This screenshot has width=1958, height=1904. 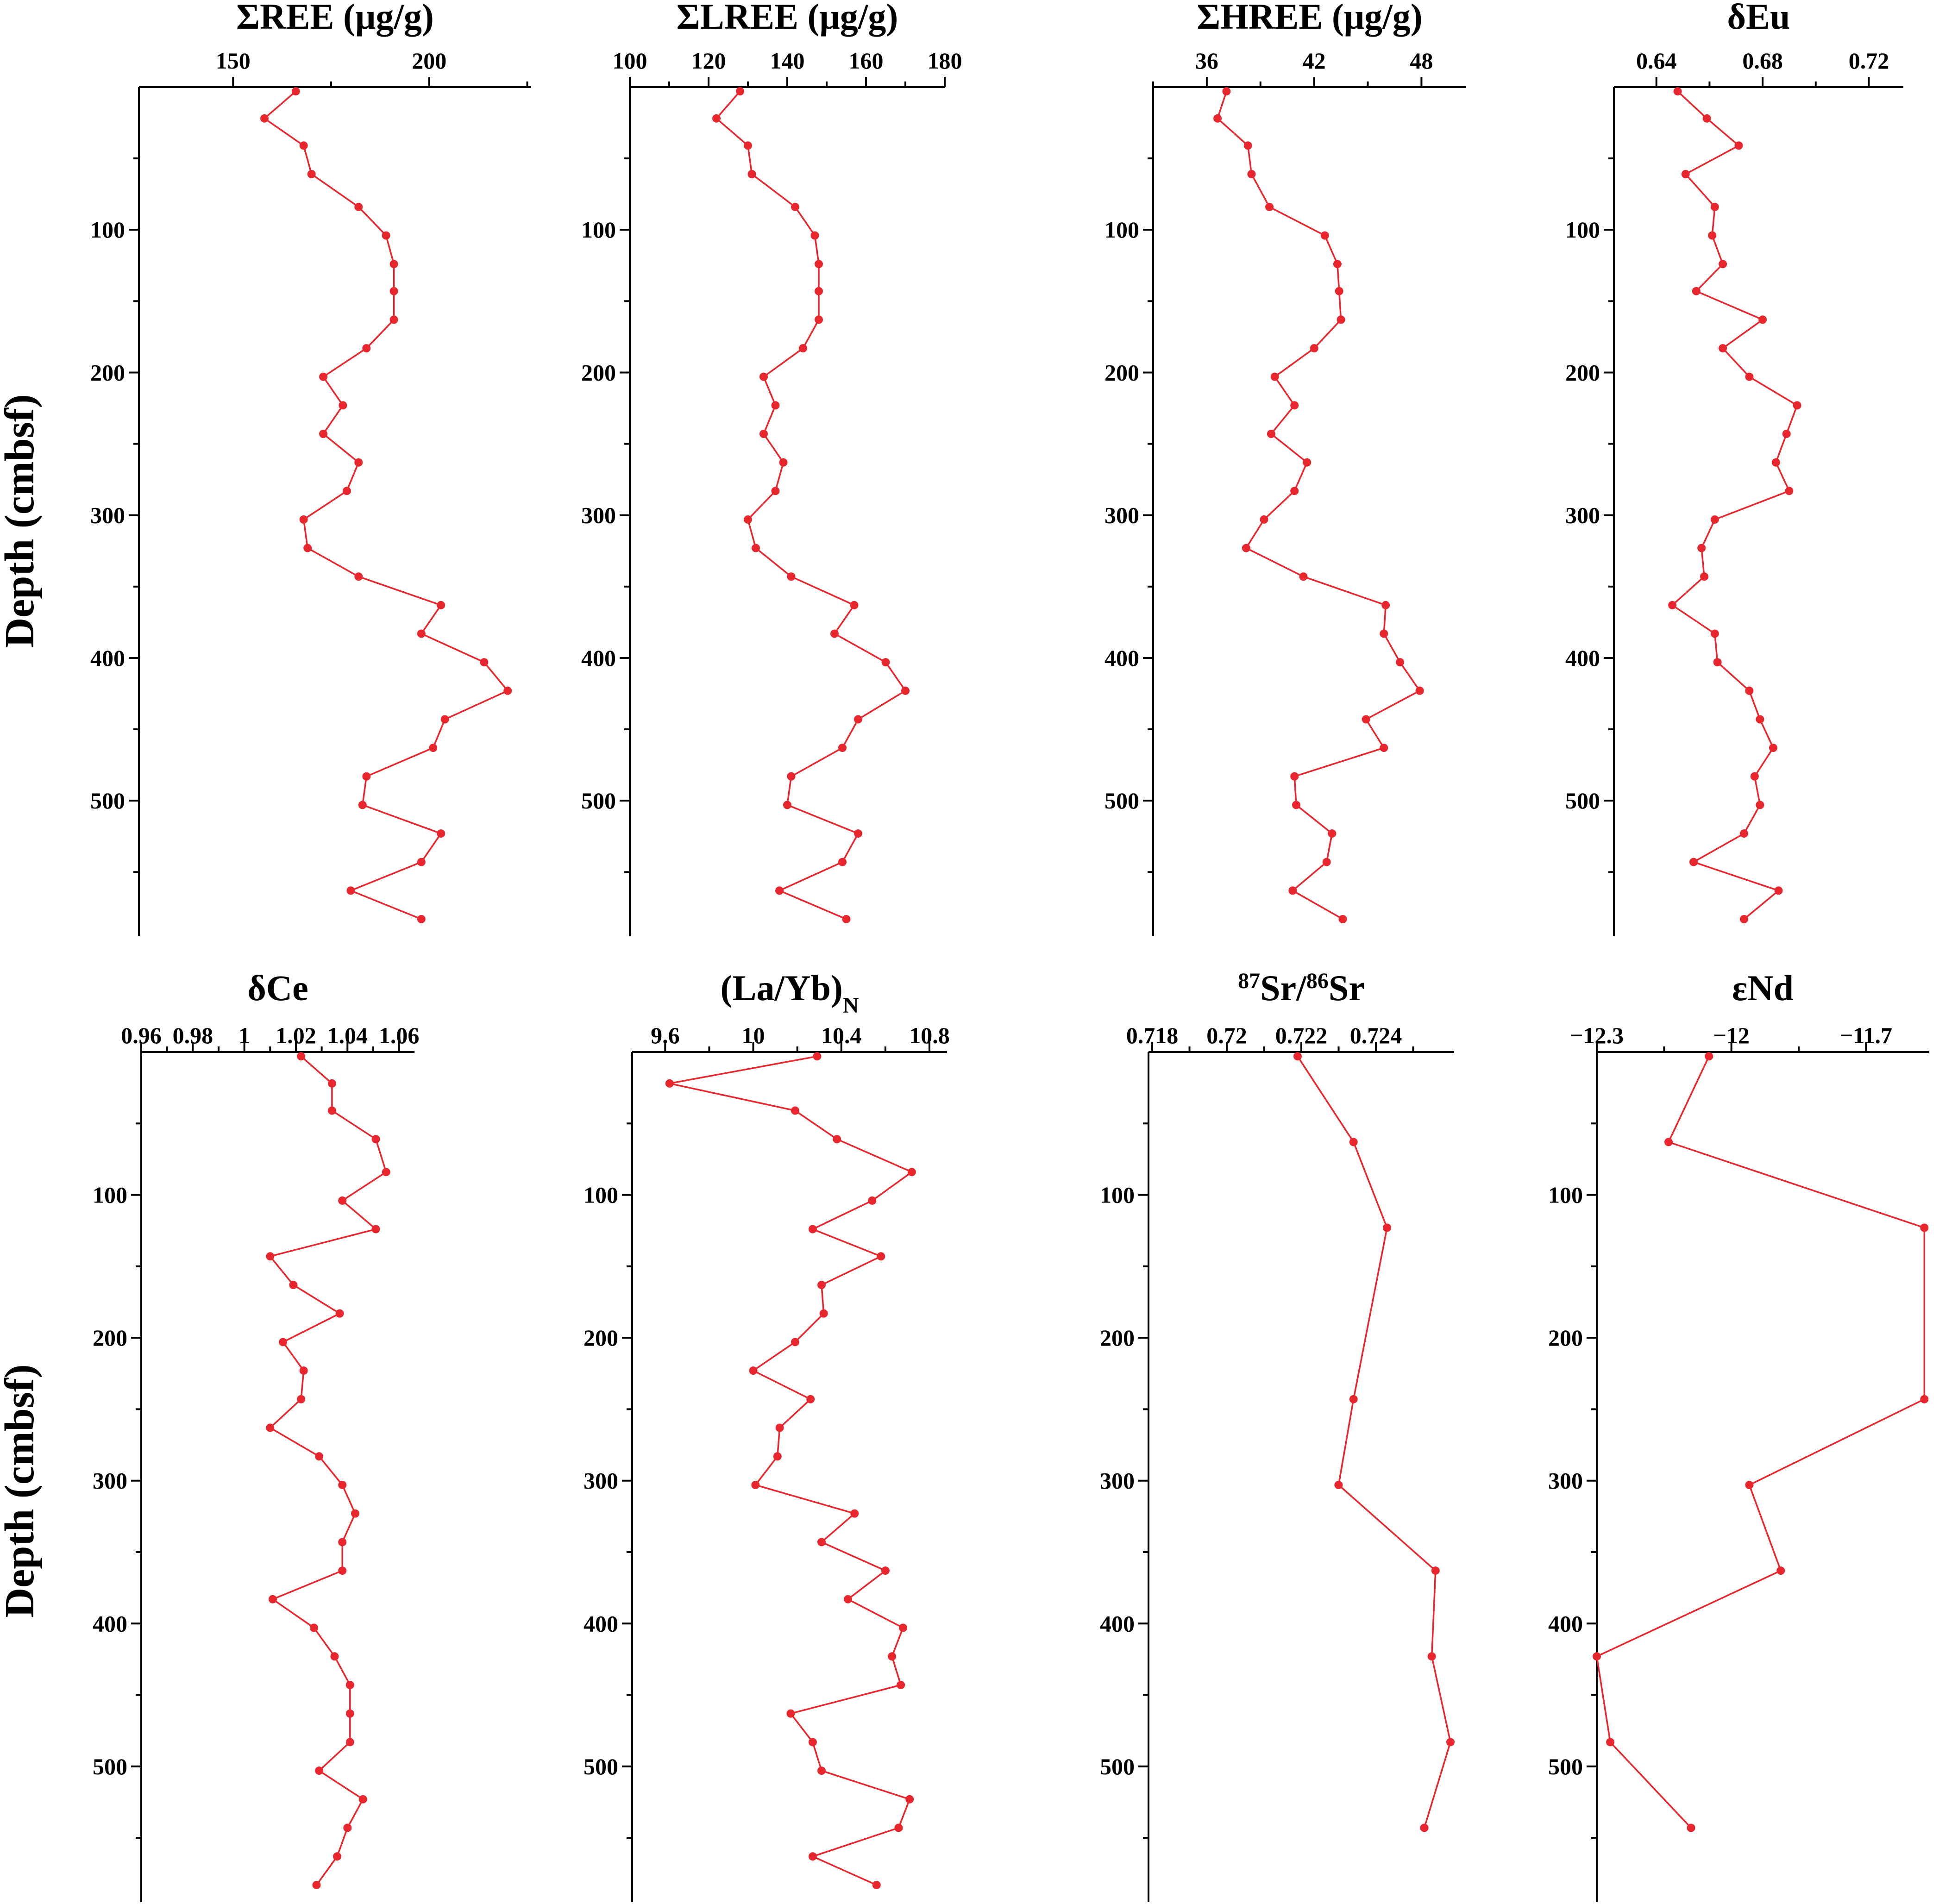 I want to click on x-tick-label: 10.8, so click(x=929, y=1035).